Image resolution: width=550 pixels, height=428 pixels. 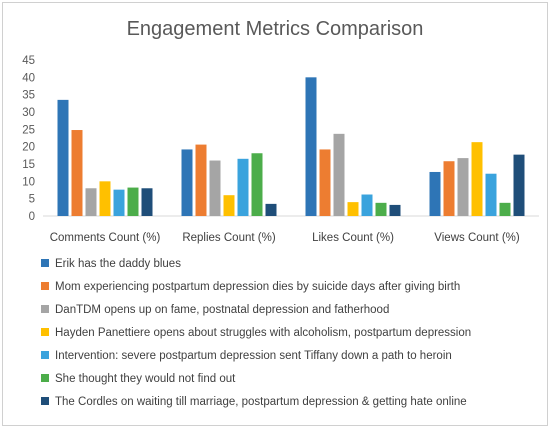 I want to click on y-tick-label: 45, so click(x=28, y=61).